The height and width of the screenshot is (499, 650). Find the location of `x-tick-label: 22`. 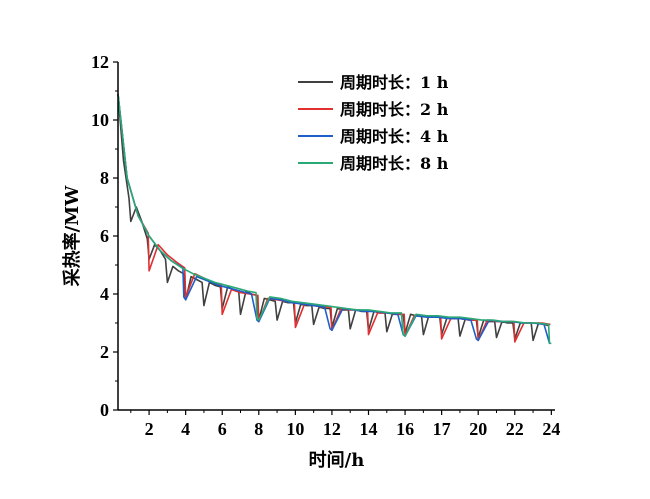

x-tick-label: 22 is located at coordinates (515, 429).